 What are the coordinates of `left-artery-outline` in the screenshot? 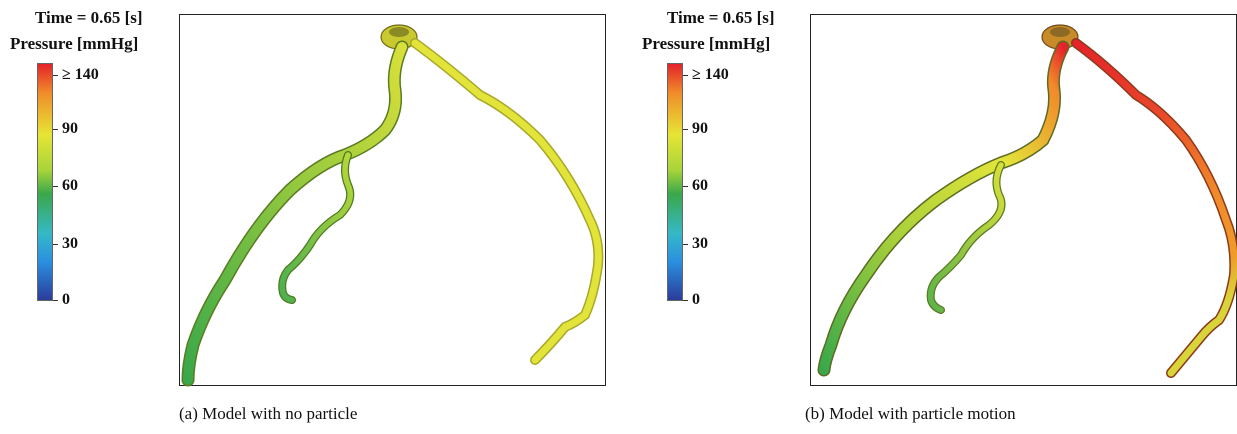 It's located at (295, 213).